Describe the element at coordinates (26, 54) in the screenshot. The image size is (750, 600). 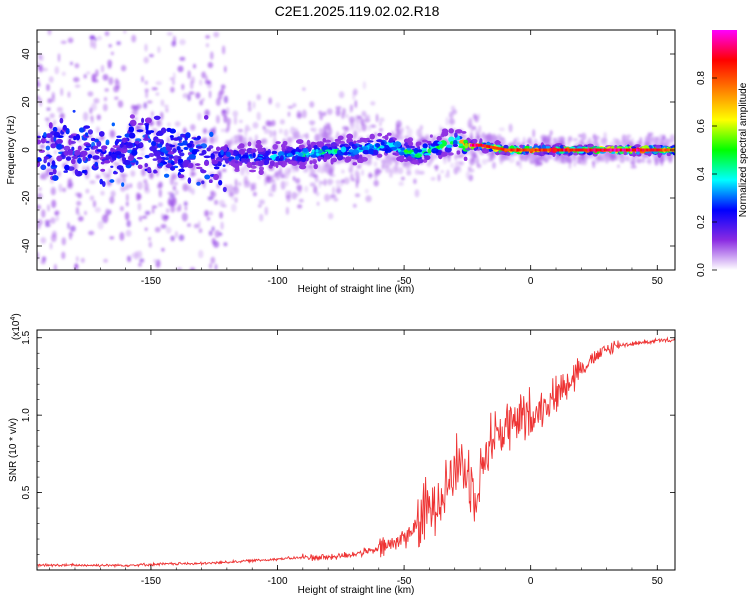
I see `y-tick-label: 40` at that location.